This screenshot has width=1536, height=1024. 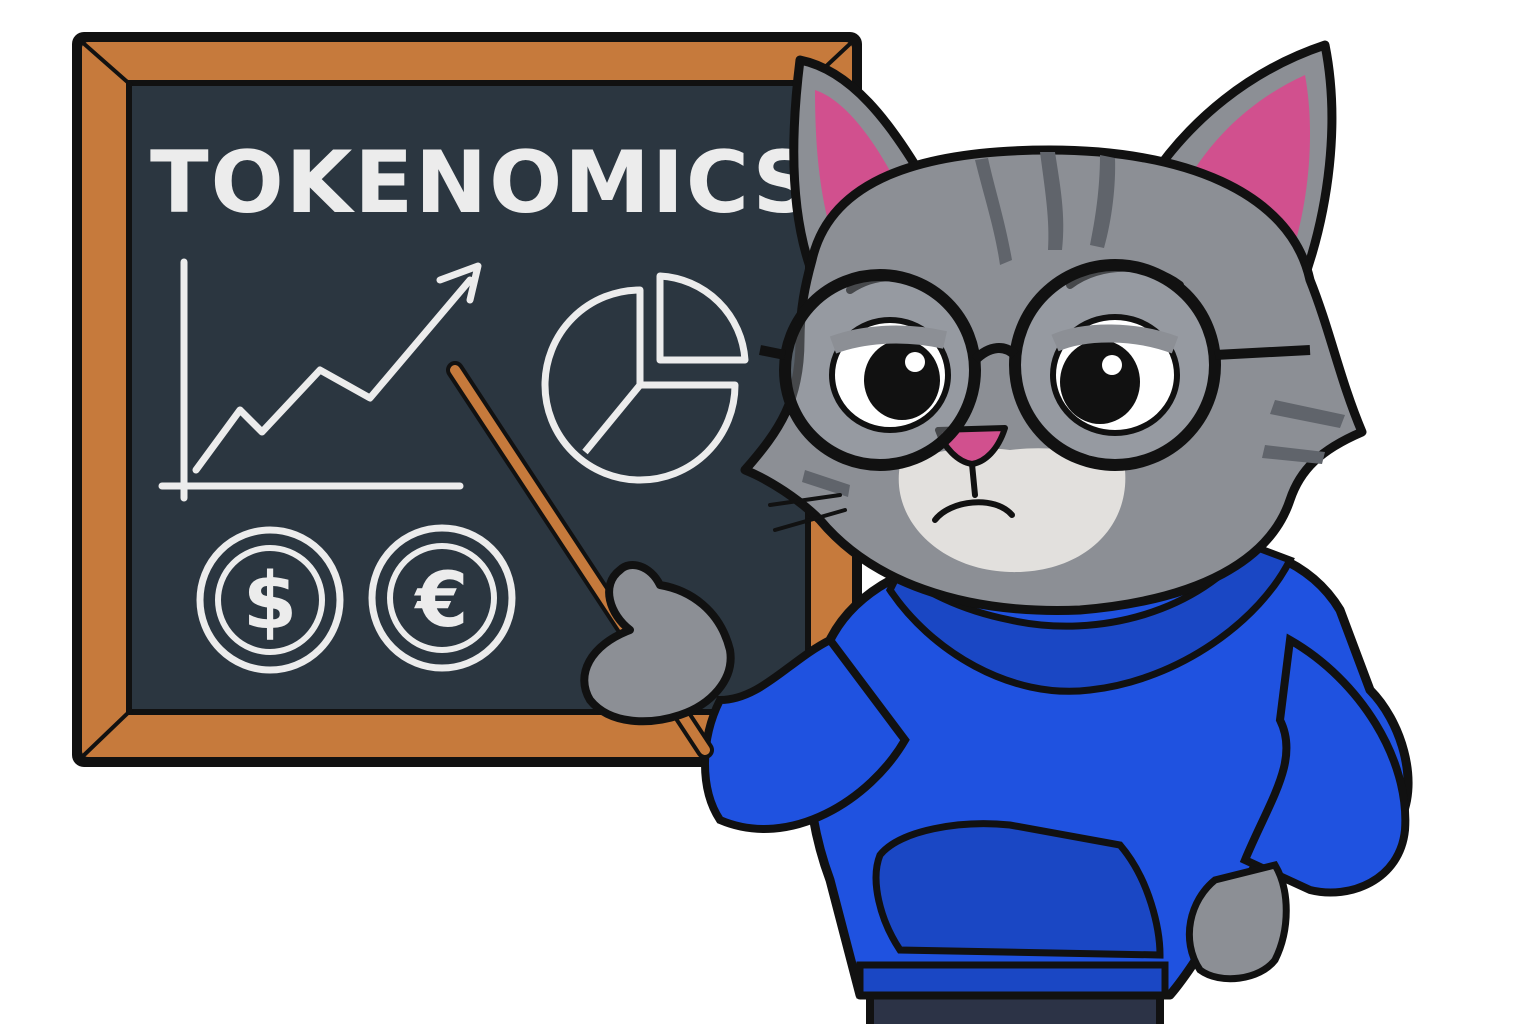 I want to click on hoodie-right-sleeve, so click(x=1324, y=765).